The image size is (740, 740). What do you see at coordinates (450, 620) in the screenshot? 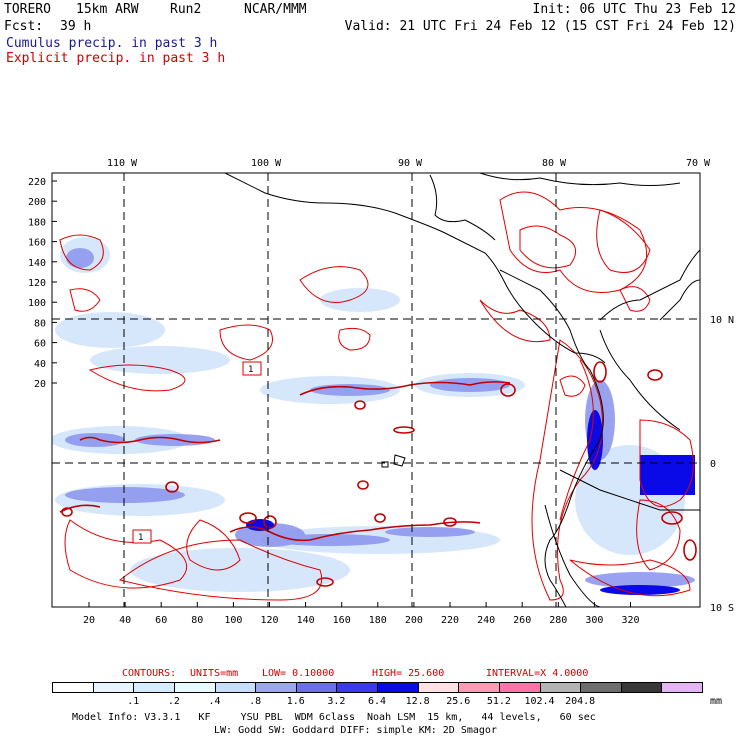
I see `x-tick-label: 220` at bounding box center [450, 620].